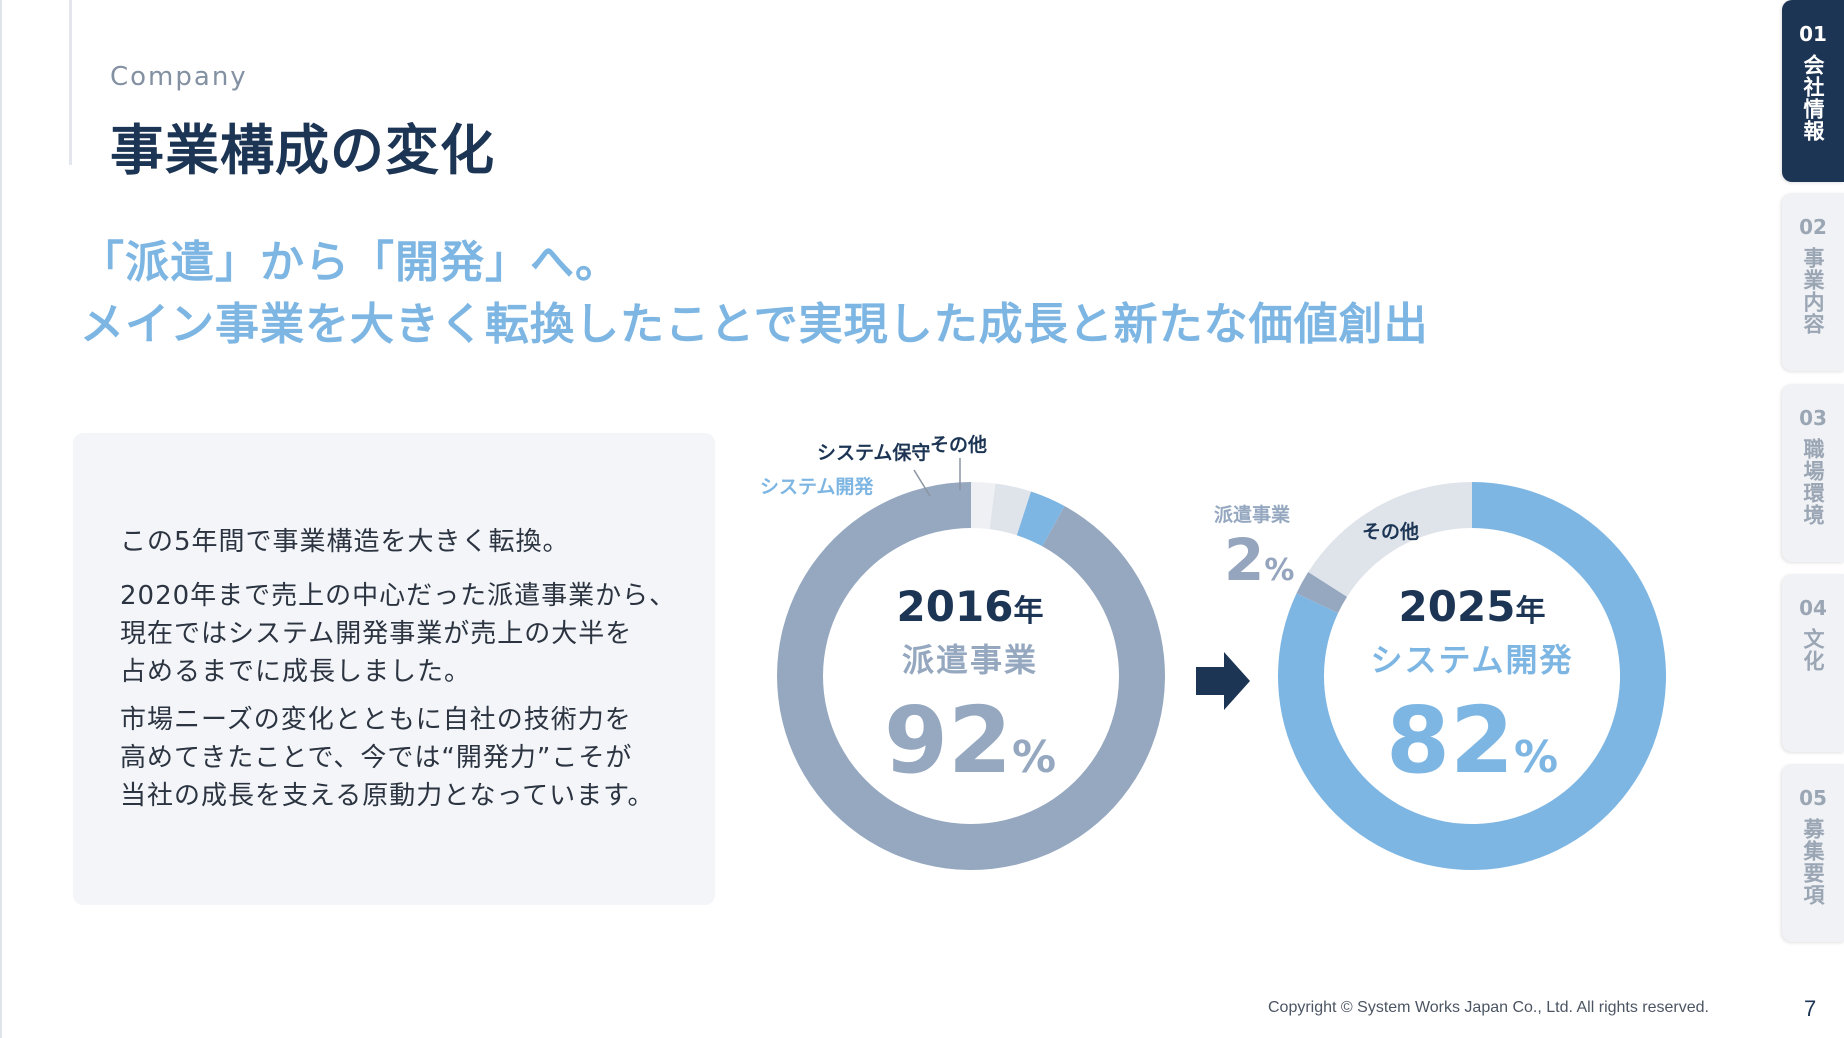 Image resolution: width=1844 pixels, height=1038 pixels. What do you see at coordinates (1457, 606) in the screenshot?
I see `center-year-value: 2025` at bounding box center [1457, 606].